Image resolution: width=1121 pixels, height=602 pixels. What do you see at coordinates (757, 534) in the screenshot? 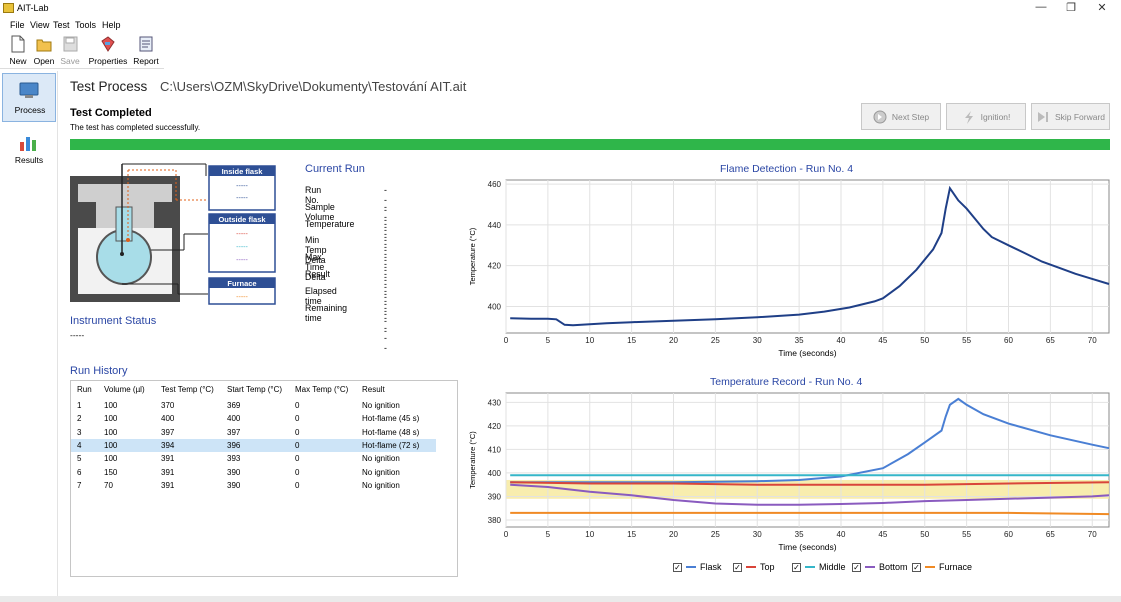
I see `x-tick-label: 30` at bounding box center [757, 534].